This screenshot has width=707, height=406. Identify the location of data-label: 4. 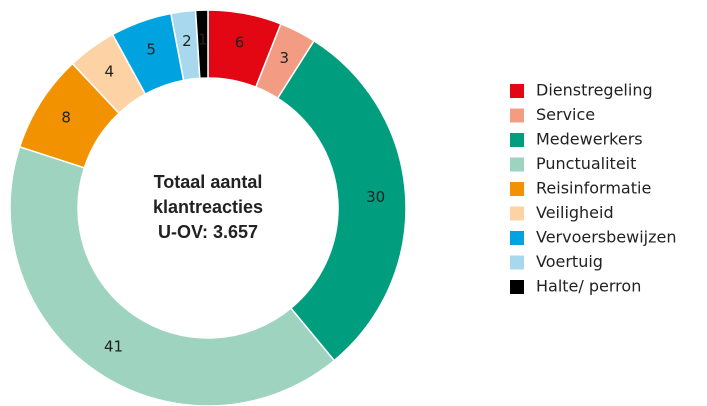
(109, 72).